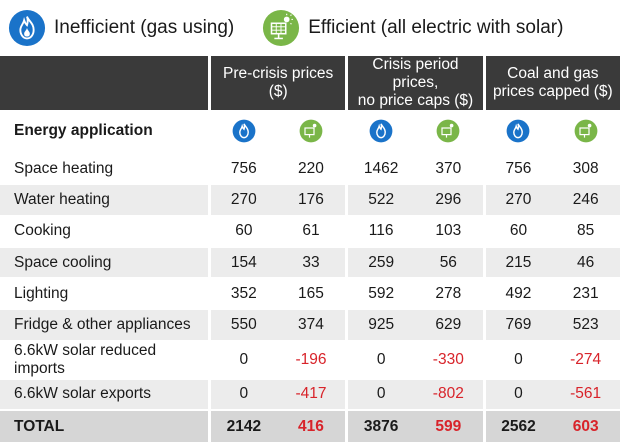 The height and width of the screenshot is (442, 620). What do you see at coordinates (104, 232) in the screenshot?
I see `row-label: Cooking` at bounding box center [104, 232].